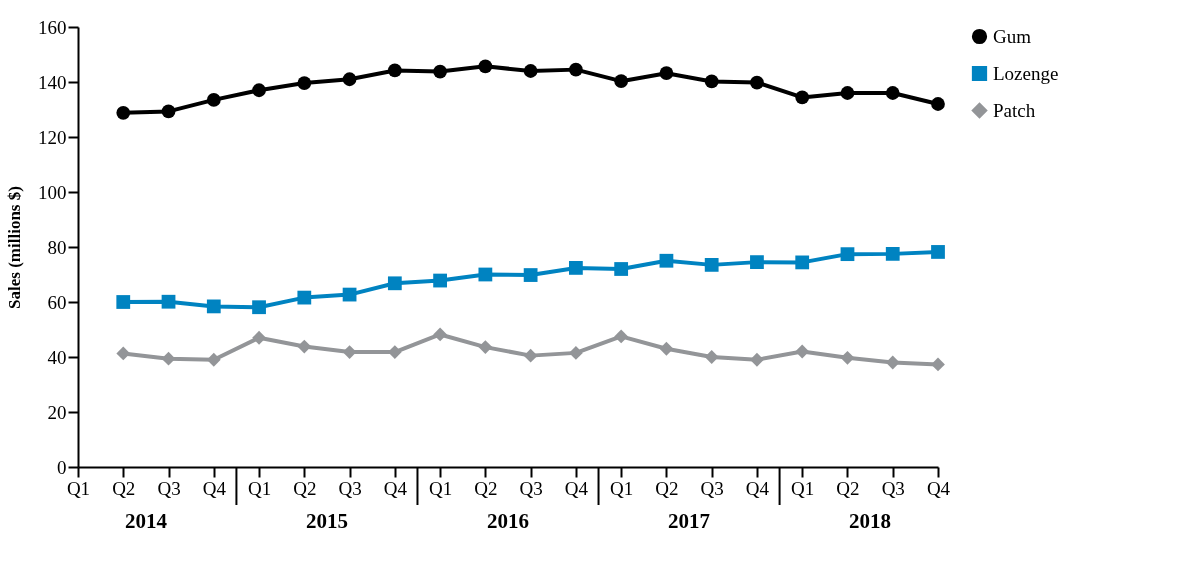  Describe the element at coordinates (689, 521) in the screenshot. I see `text: 2017` at that location.